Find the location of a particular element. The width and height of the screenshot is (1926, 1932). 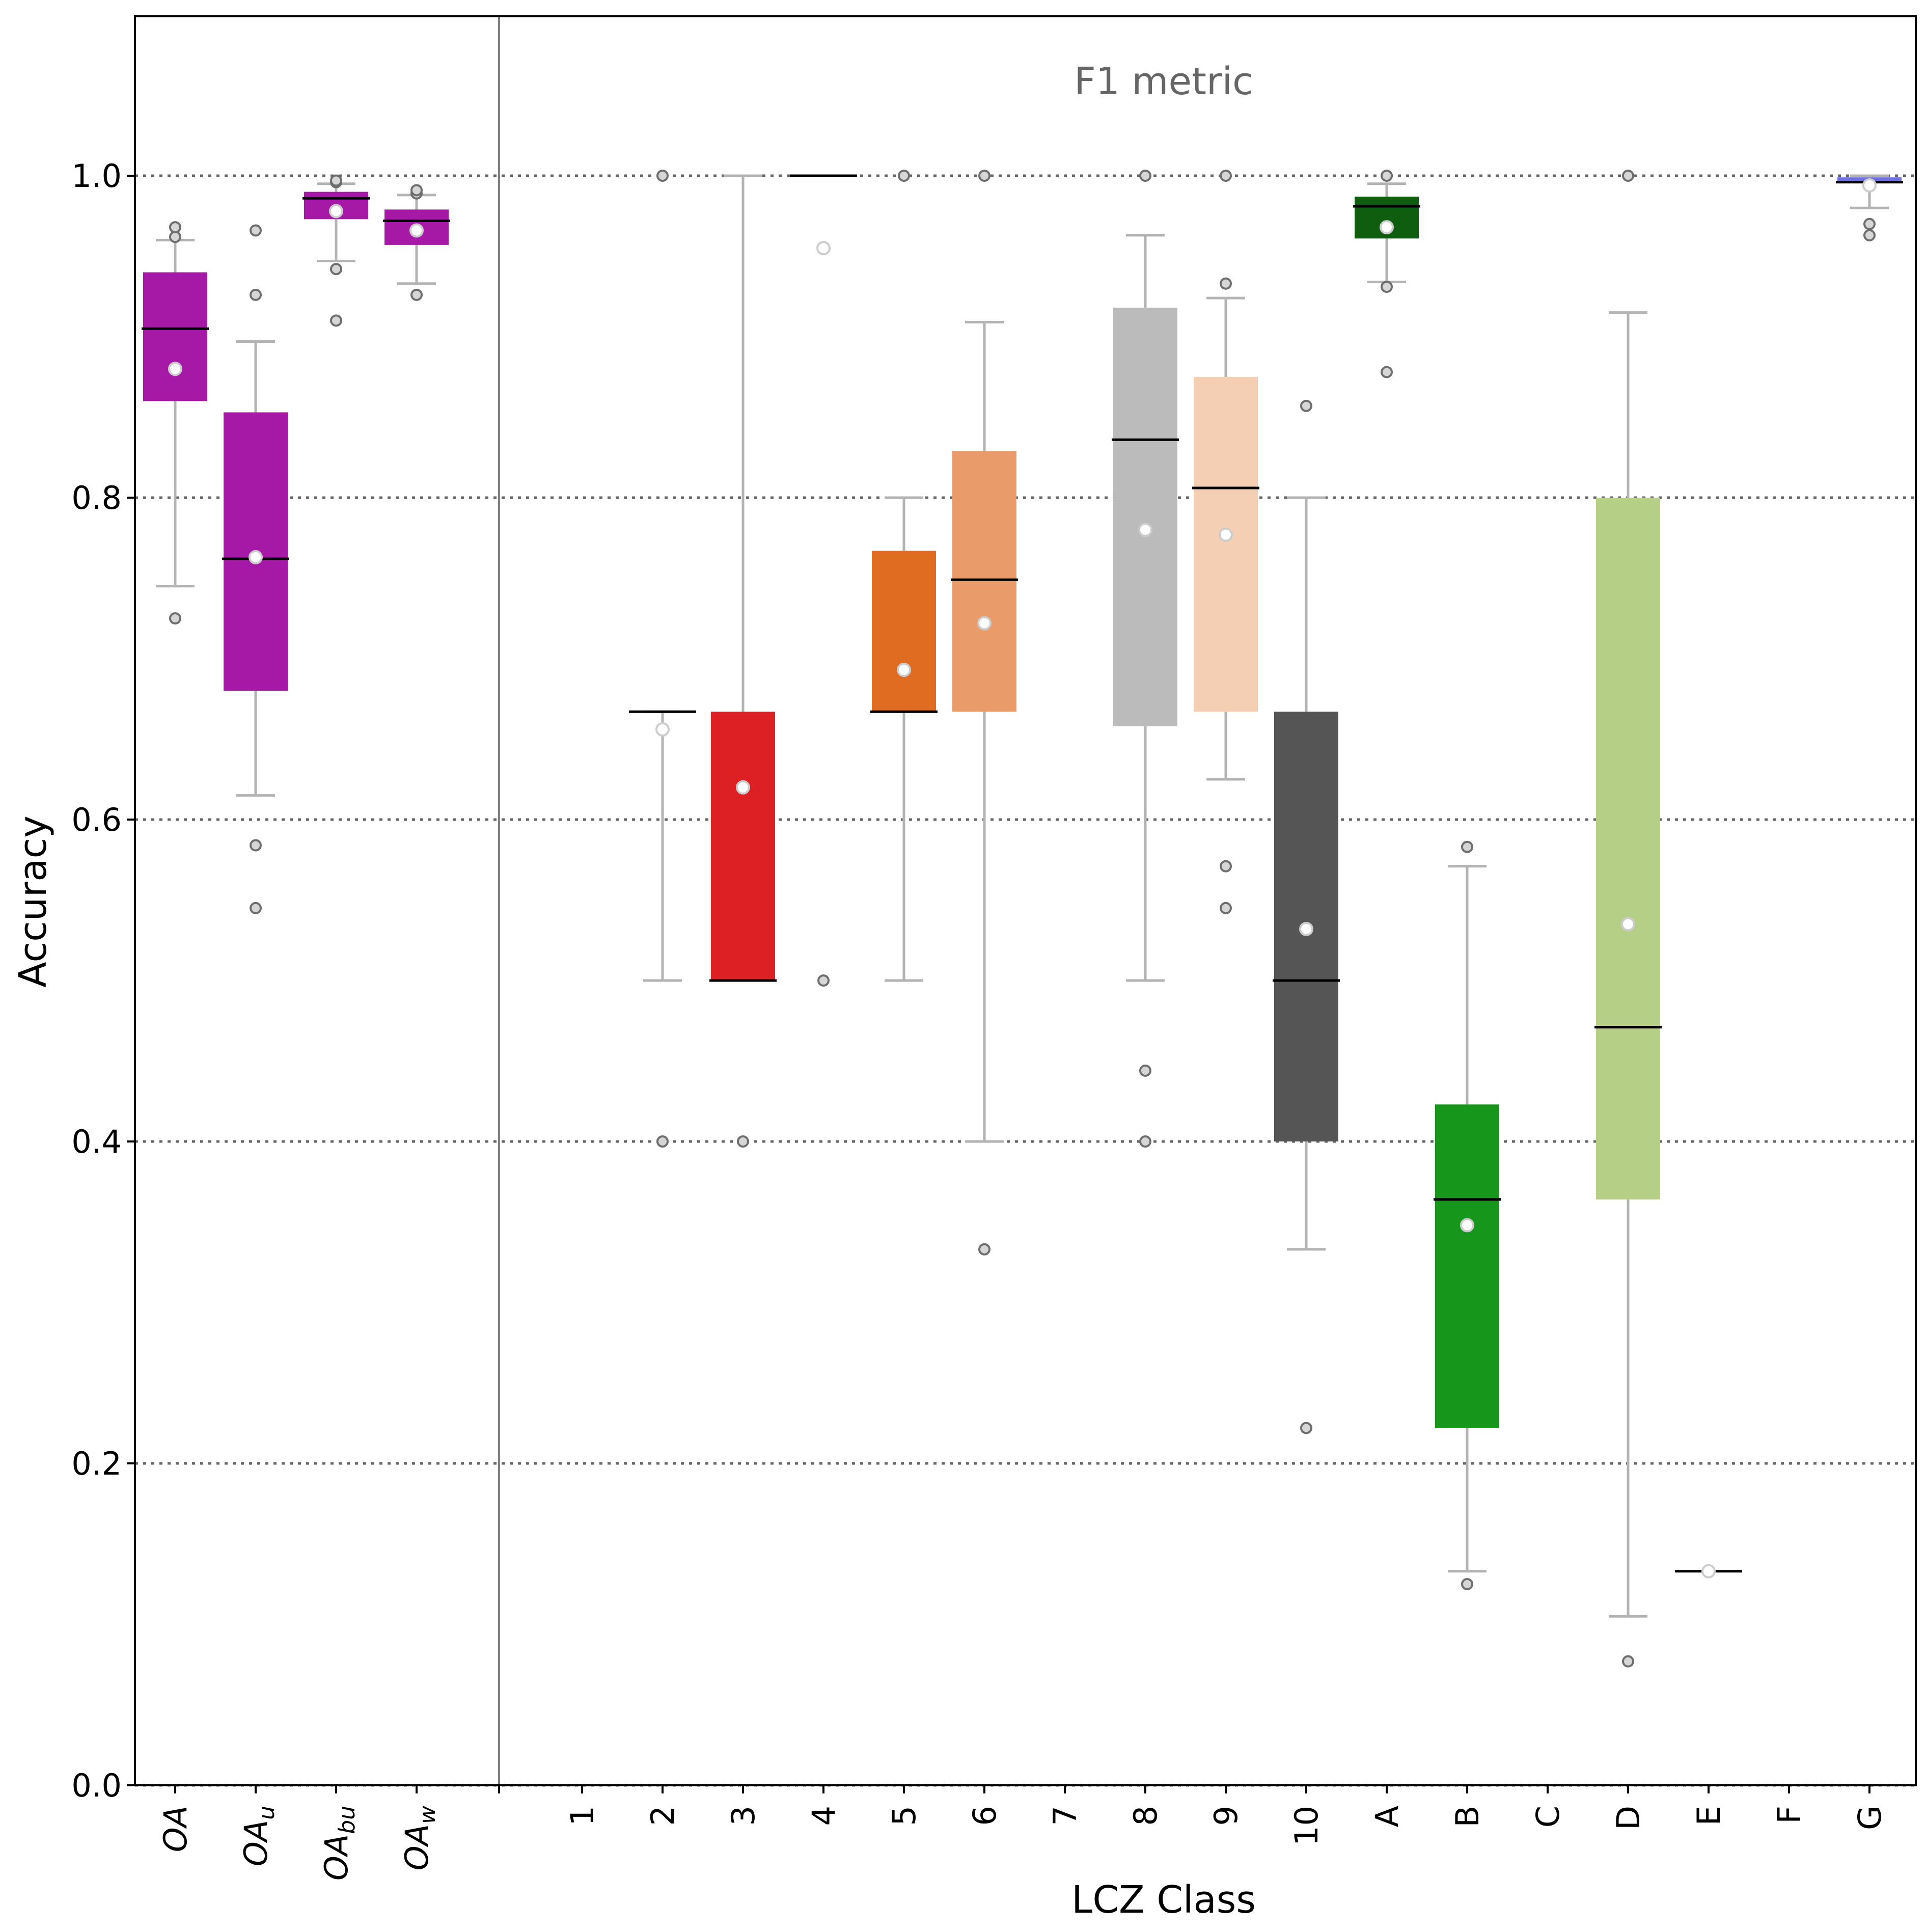

box-D is located at coordinates (1628, 919).